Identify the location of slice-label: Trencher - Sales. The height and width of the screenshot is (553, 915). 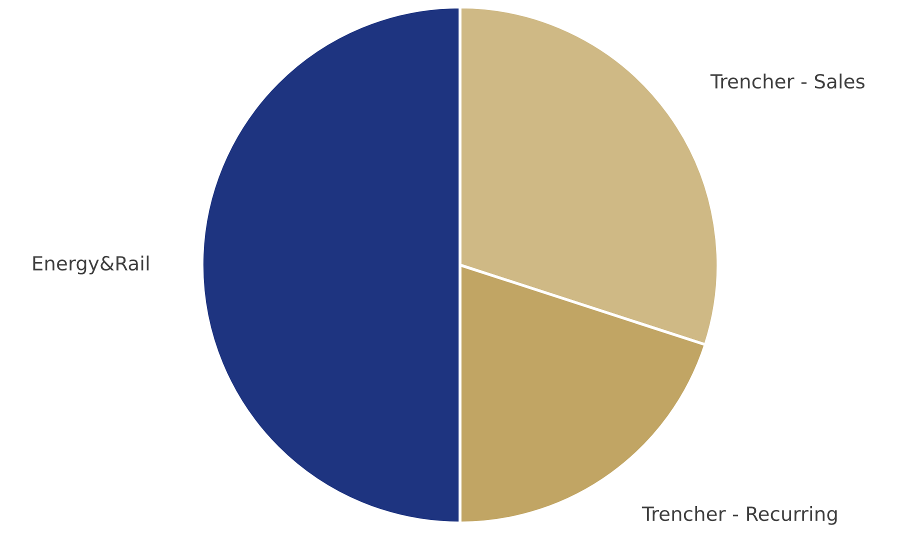
(787, 81).